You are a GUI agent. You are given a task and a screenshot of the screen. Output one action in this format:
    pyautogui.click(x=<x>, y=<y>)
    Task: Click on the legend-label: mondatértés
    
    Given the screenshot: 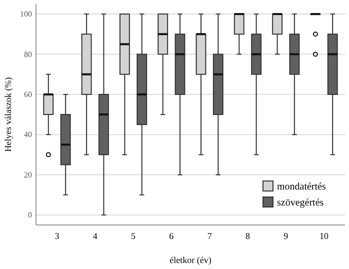 What is the action you would take?
    pyautogui.click(x=301, y=187)
    